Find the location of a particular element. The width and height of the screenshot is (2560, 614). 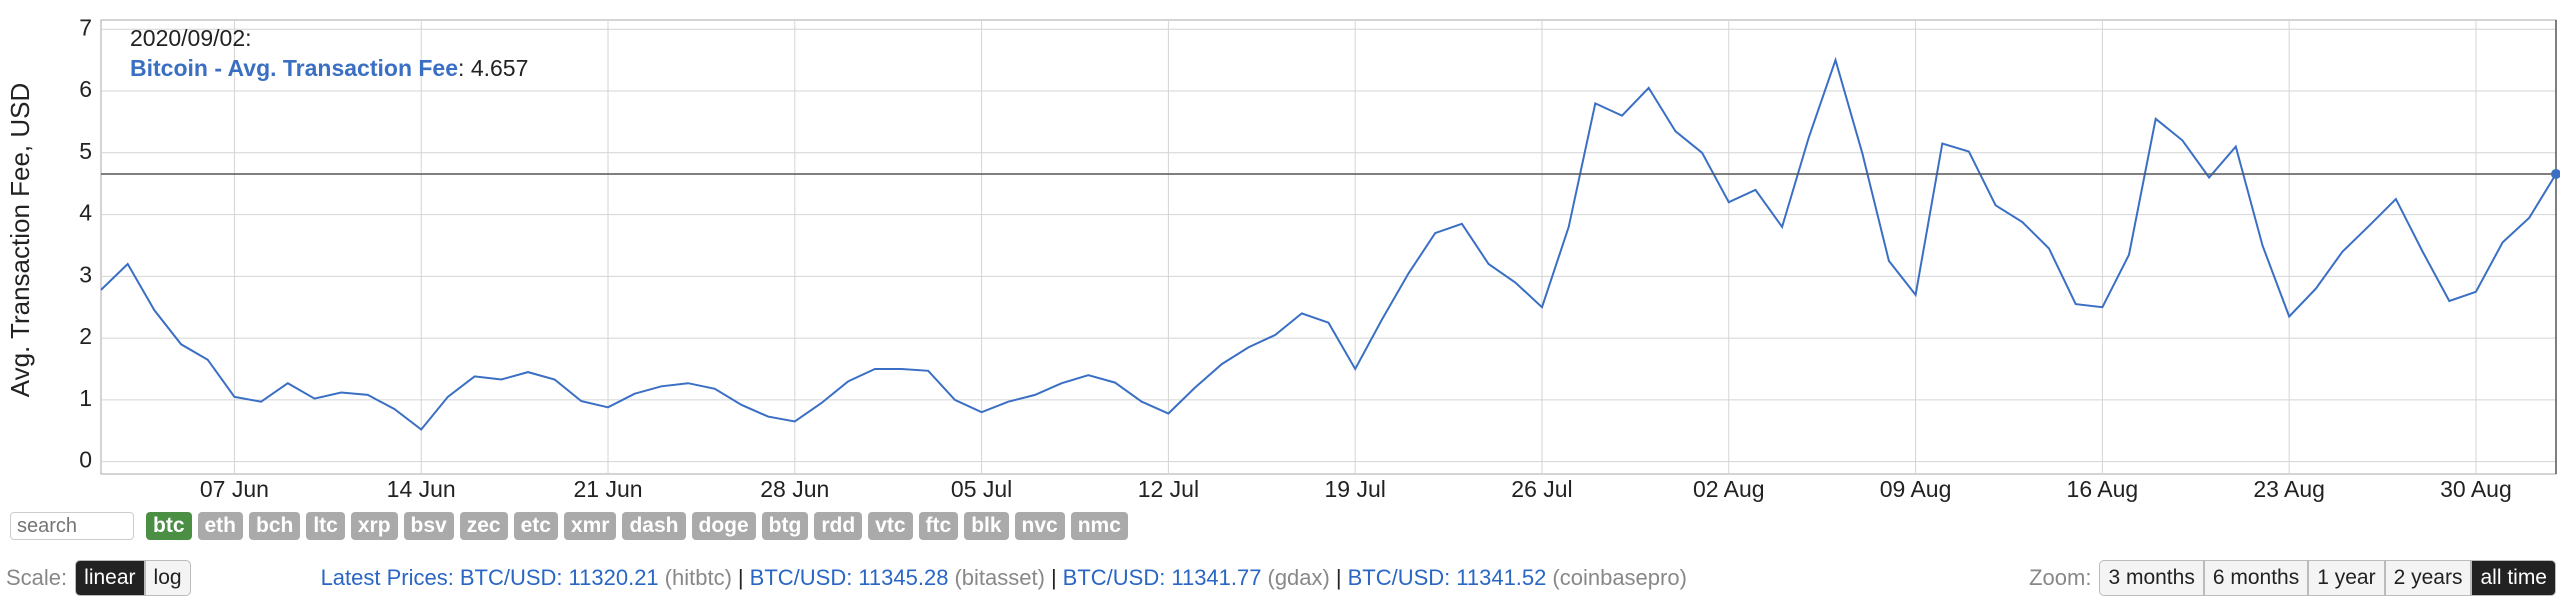

y-tick-label: 5 is located at coordinates (85, 151).